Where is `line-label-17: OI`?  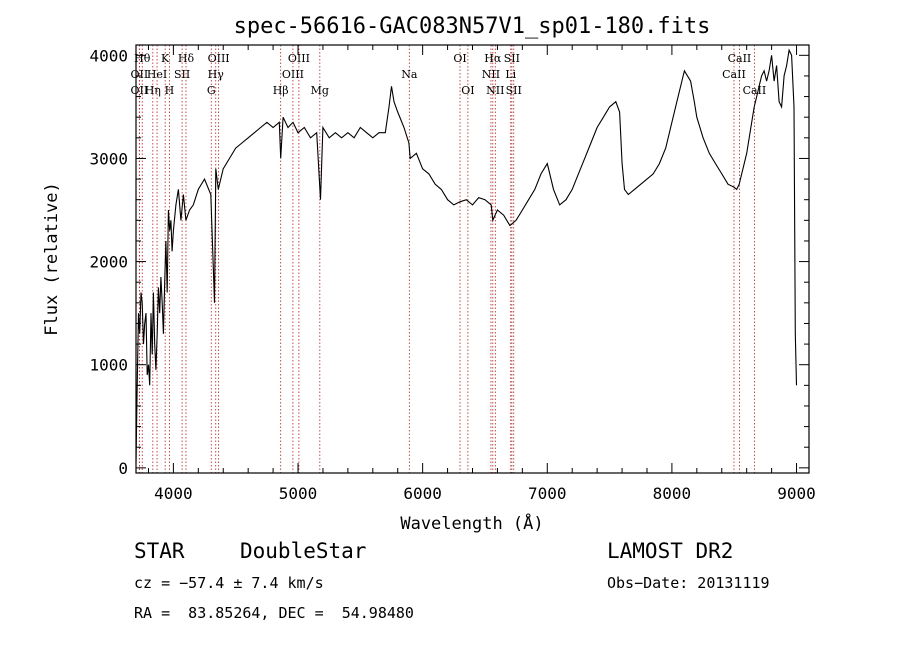
line-label-17: OI is located at coordinates (459, 58).